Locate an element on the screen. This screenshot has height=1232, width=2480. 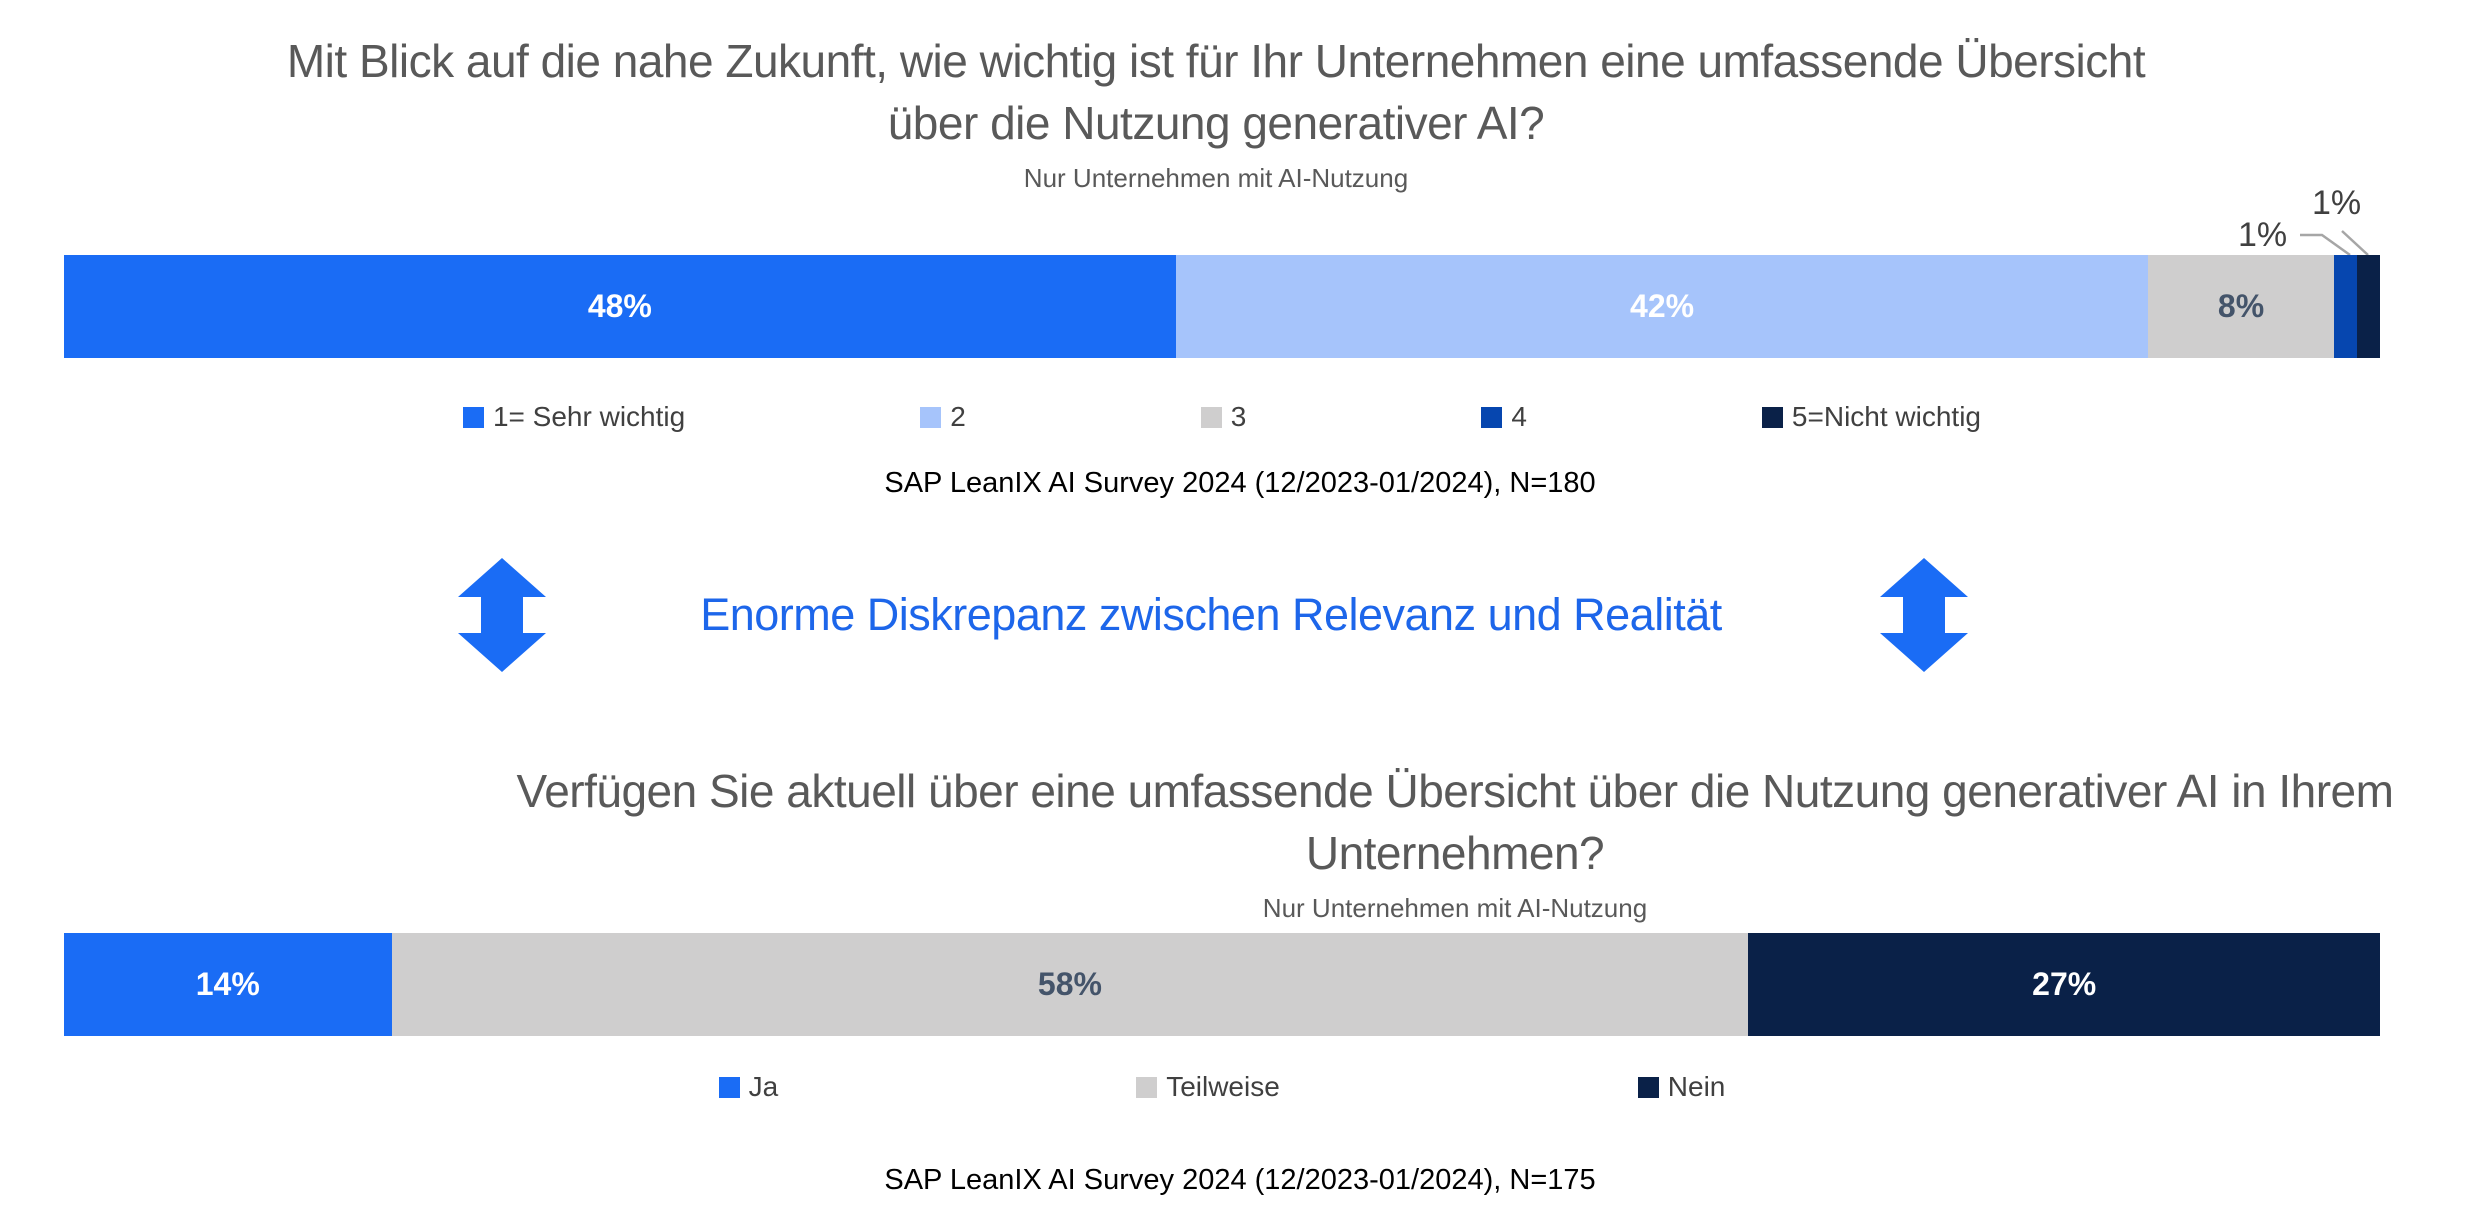
legend-item-nein: Nein is located at coordinates (1681, 1087).